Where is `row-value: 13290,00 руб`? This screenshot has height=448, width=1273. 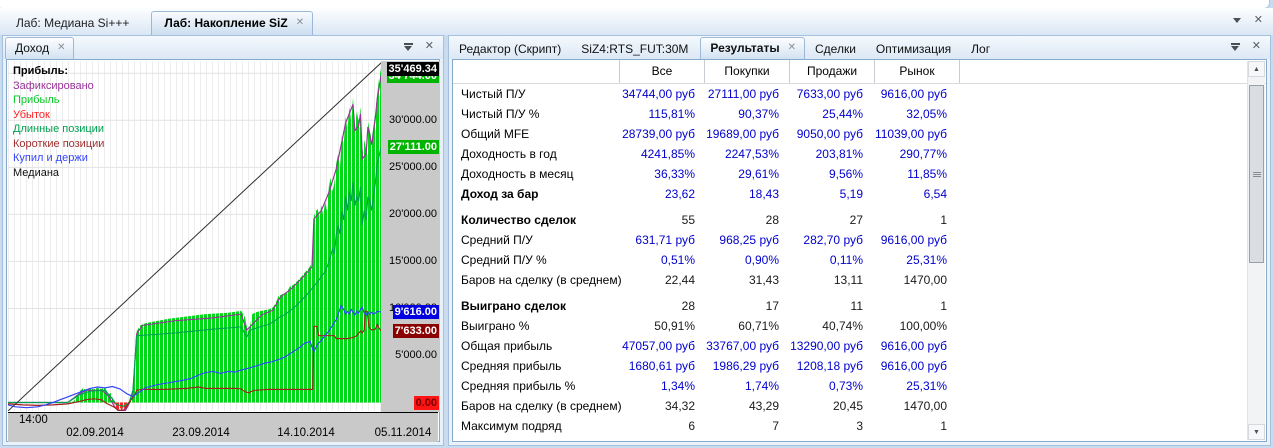 row-value: 13290,00 руб is located at coordinates (826, 346).